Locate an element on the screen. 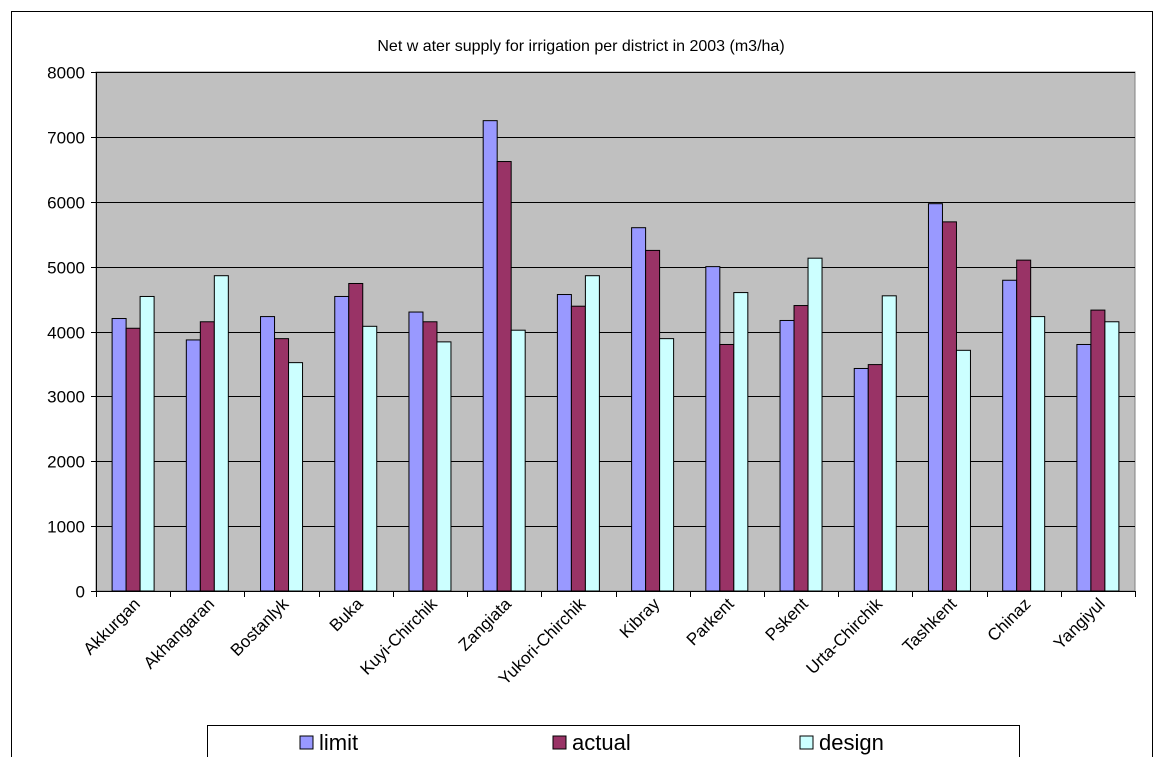 The width and height of the screenshot is (1155, 762). y-tick-label: 7000 is located at coordinates (66, 138).